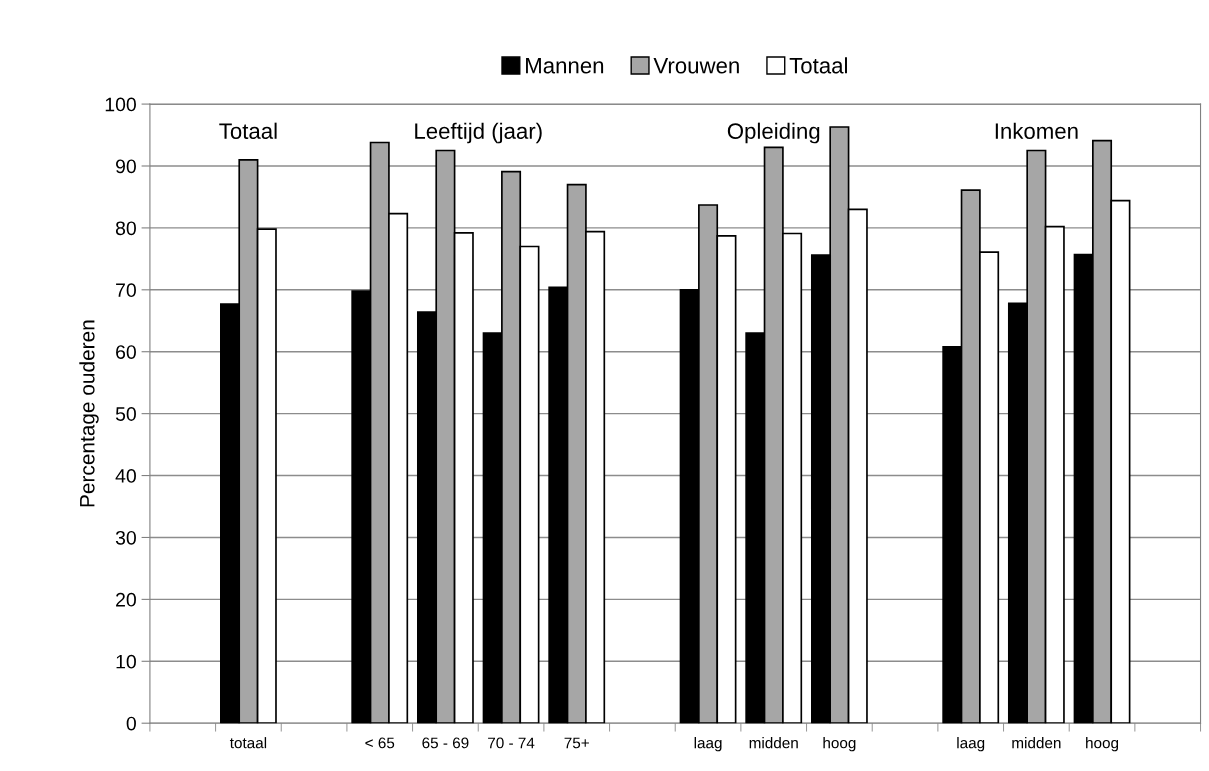 The height and width of the screenshot is (771, 1209). What do you see at coordinates (125, 537) in the screenshot?
I see `y-tick-label: 30` at bounding box center [125, 537].